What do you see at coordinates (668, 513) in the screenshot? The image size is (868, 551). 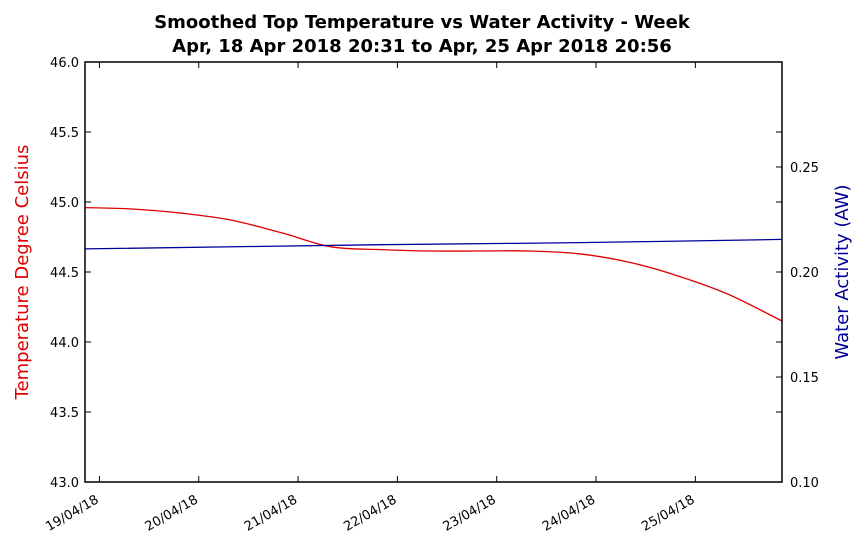 I see `x-tick-label: 25/04/18` at bounding box center [668, 513].